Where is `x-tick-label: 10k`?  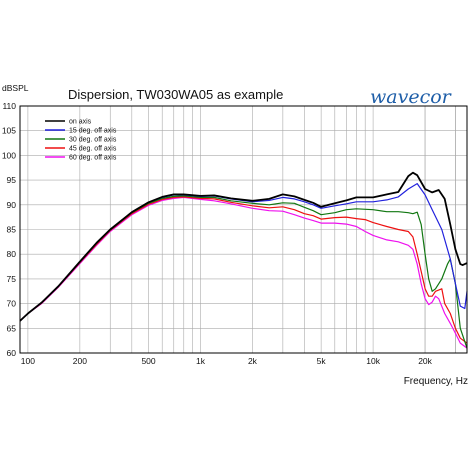
x-tick-label: 10k is located at coordinates (373, 361).